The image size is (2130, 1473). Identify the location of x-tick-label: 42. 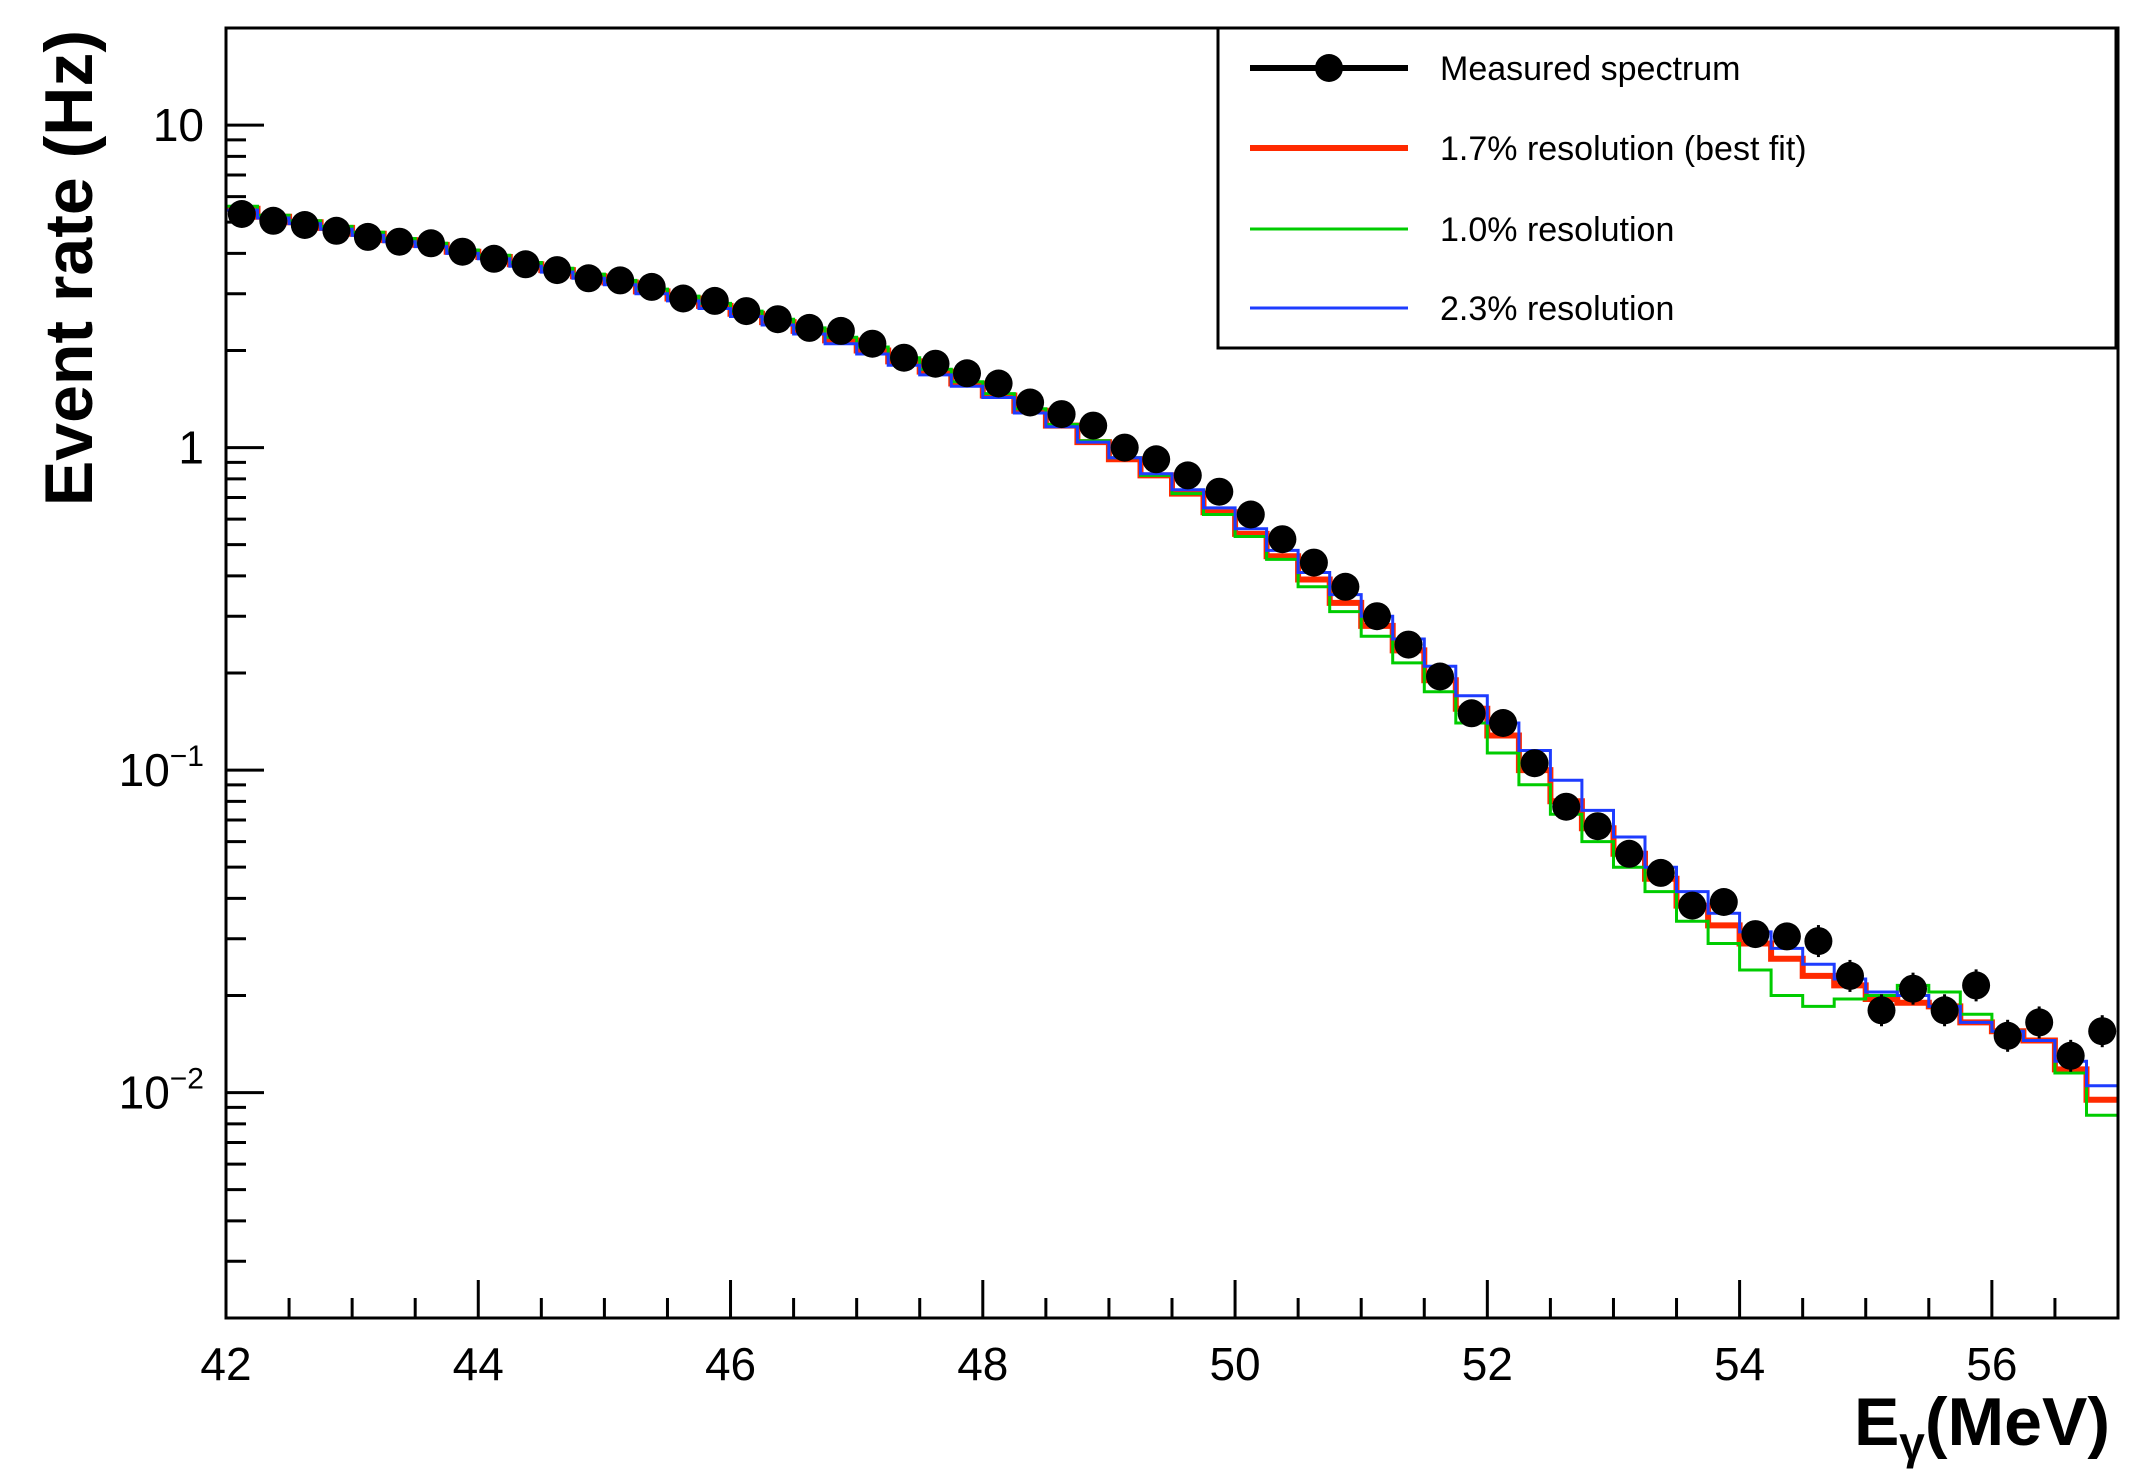
(225, 1364).